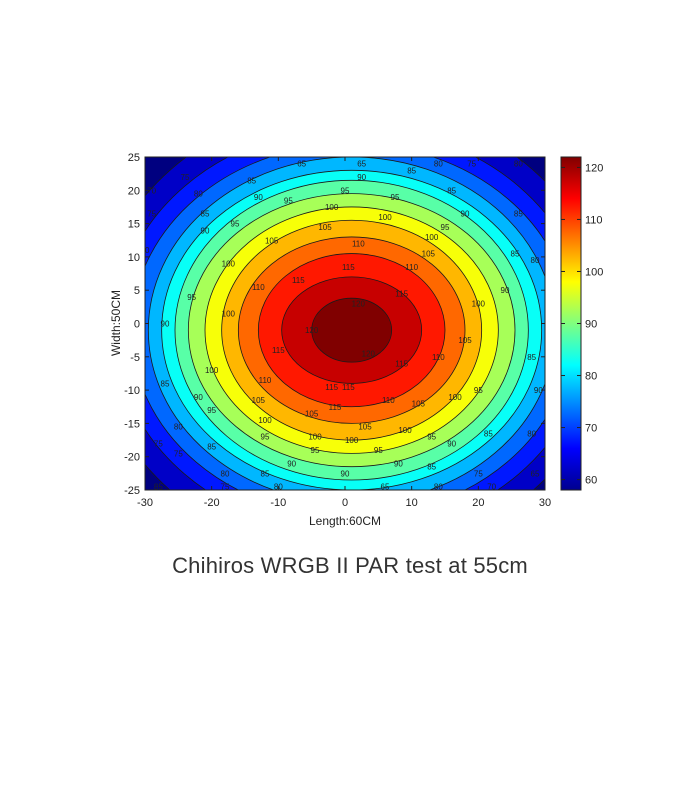 The image size is (700, 800). Describe the element at coordinates (137, 325) in the screenshot. I see `y-tick-label: 0` at that location.